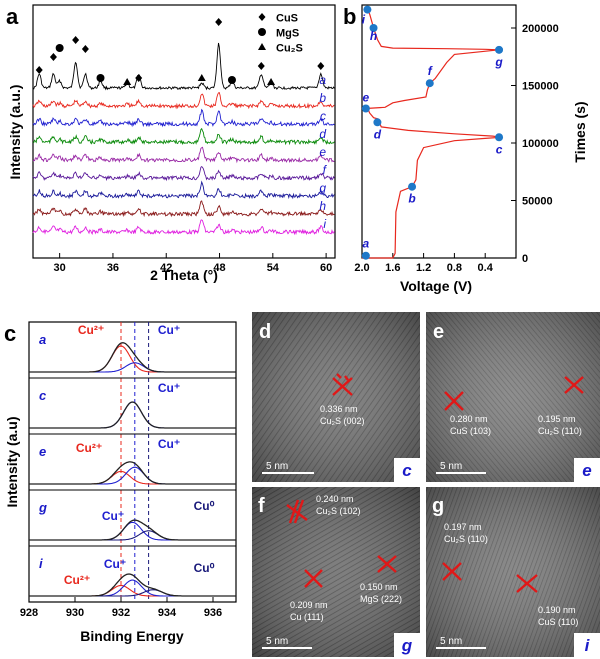  I want to click on voltage-point-label: h, so click(373, 36).